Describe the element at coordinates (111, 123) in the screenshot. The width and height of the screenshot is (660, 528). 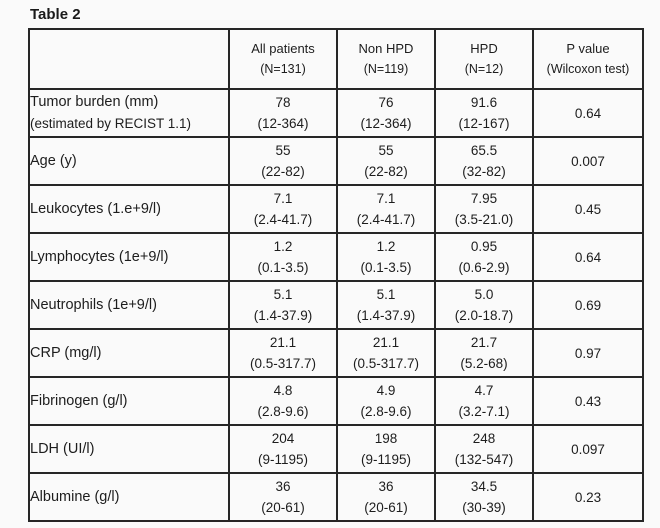
I see `row-sublabel: (estimated by RECIST 1.1)` at that location.